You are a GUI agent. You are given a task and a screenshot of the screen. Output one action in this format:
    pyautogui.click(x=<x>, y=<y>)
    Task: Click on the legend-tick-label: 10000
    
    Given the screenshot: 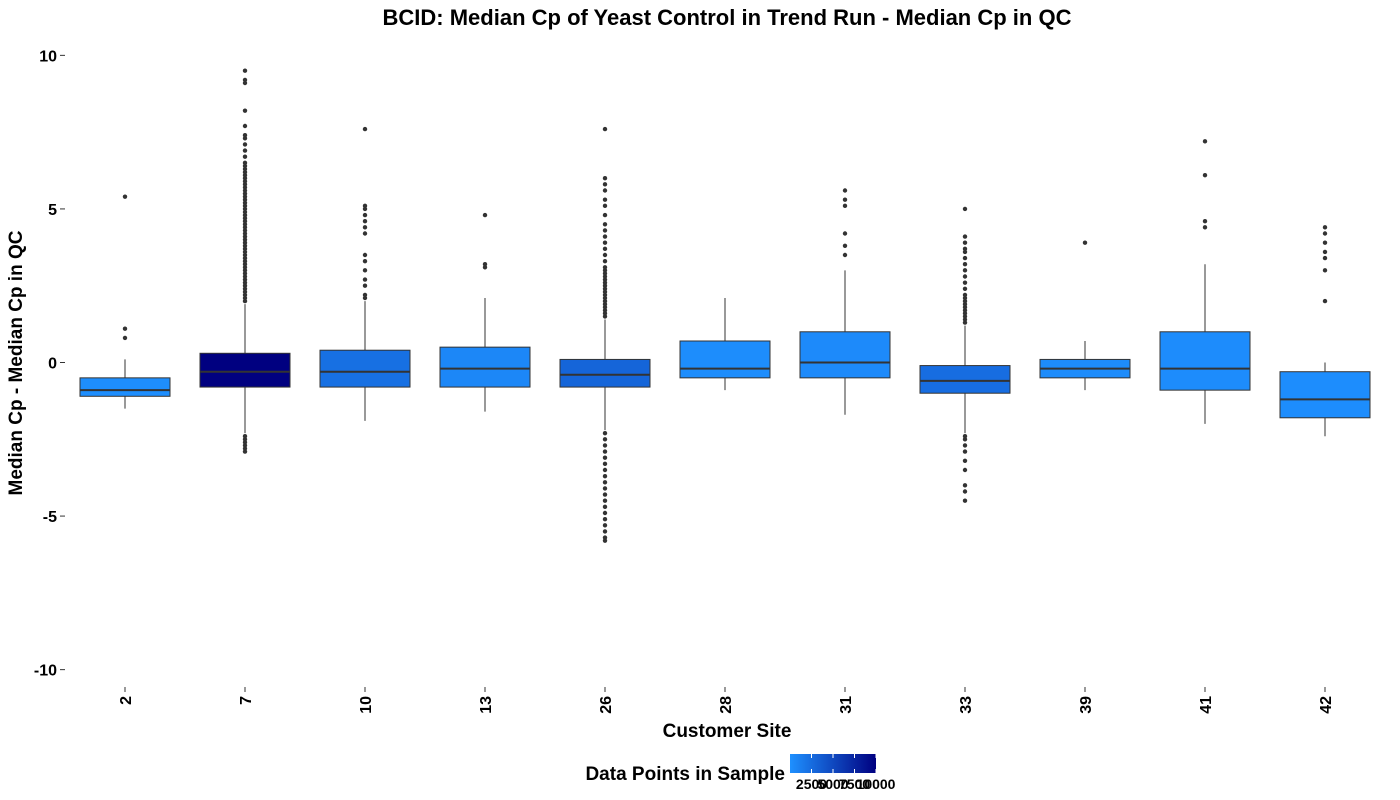 What is the action you would take?
    pyautogui.click(x=876, y=784)
    